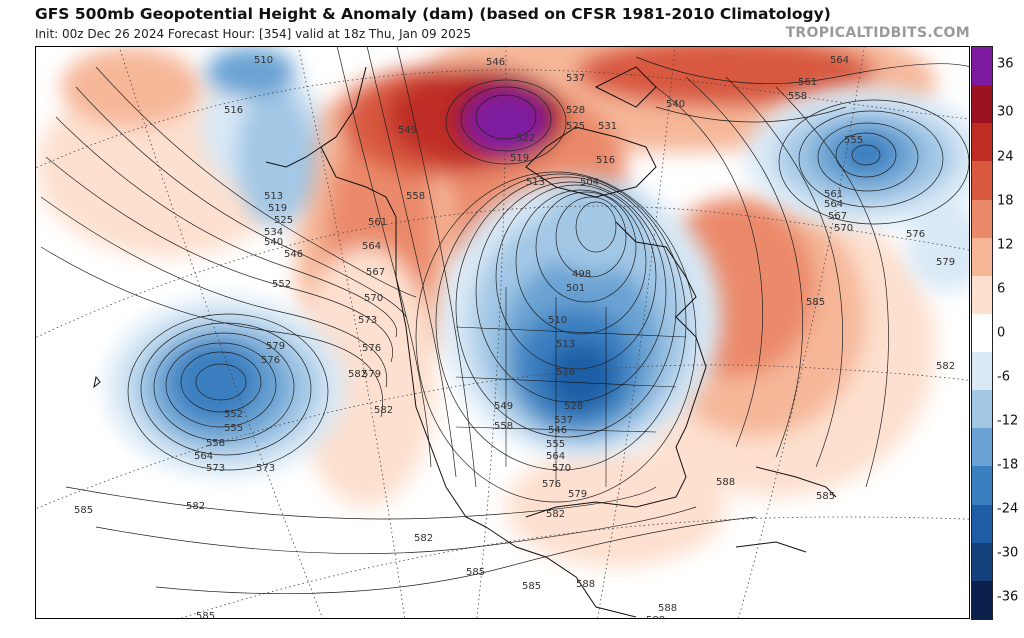  I want to click on contour-label: 498, so click(581, 274).